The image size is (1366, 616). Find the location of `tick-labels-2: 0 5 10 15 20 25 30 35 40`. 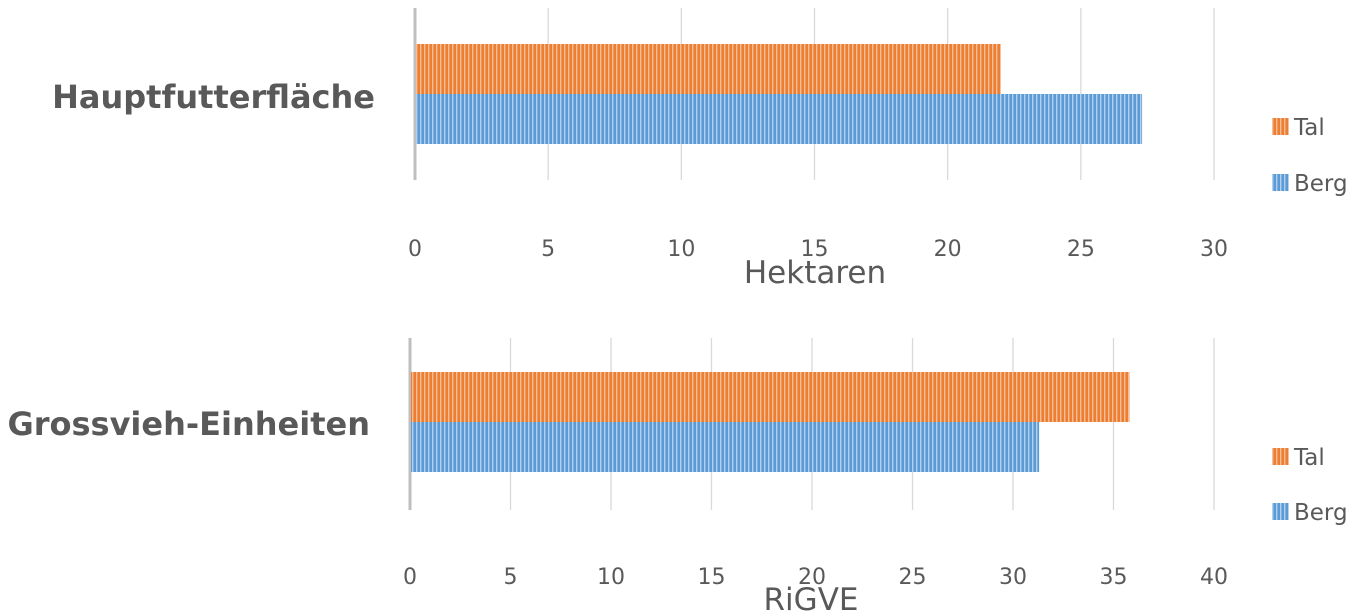

tick-labels-2: 0 5 10 15 20 25 30 35 40 is located at coordinates (815, 577).